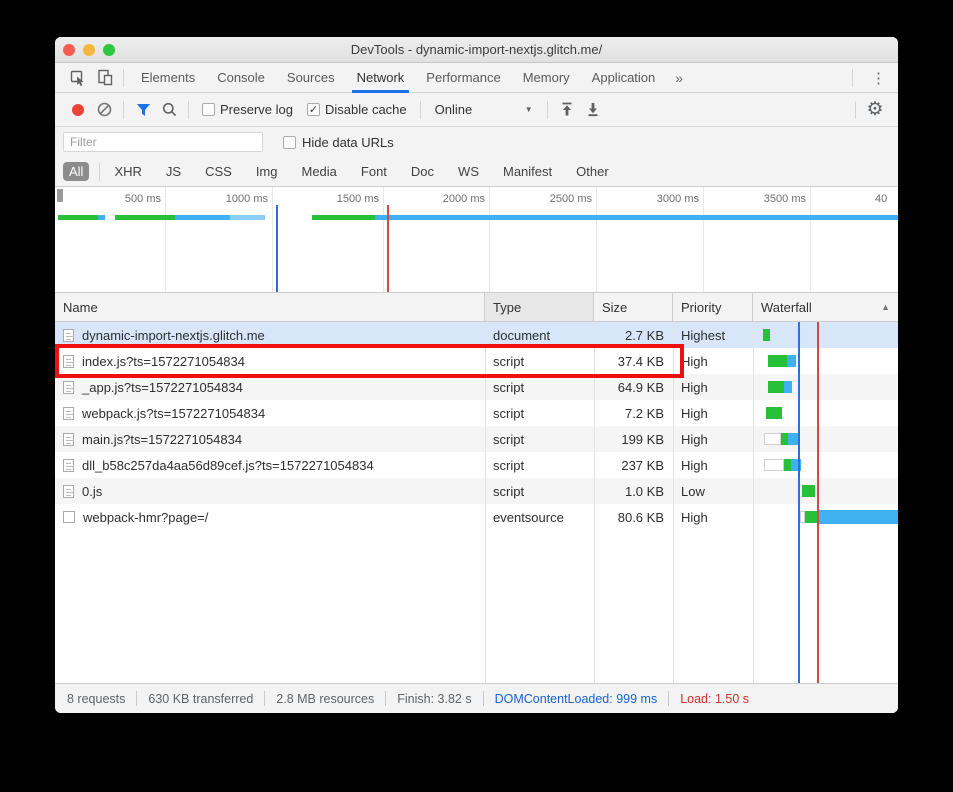 Image resolution: width=953 pixels, height=792 pixels. Describe the element at coordinates (241, 77) in the screenshot. I see `tab-console: Console` at that location.